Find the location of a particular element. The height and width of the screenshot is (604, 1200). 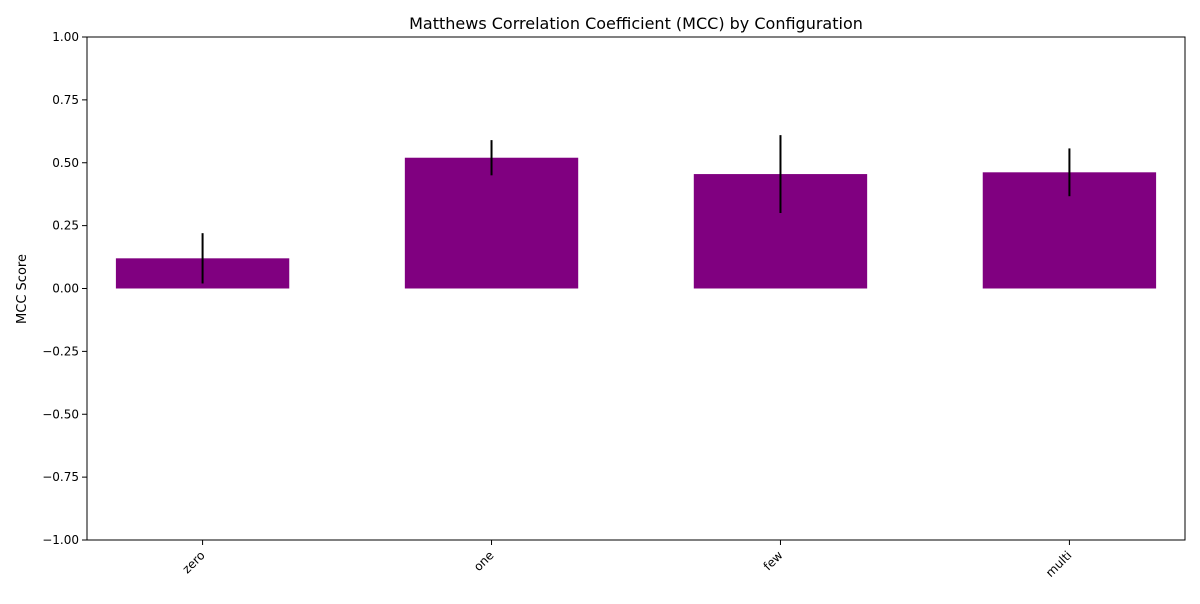

x-axis: zero one few multi is located at coordinates (627, 560).